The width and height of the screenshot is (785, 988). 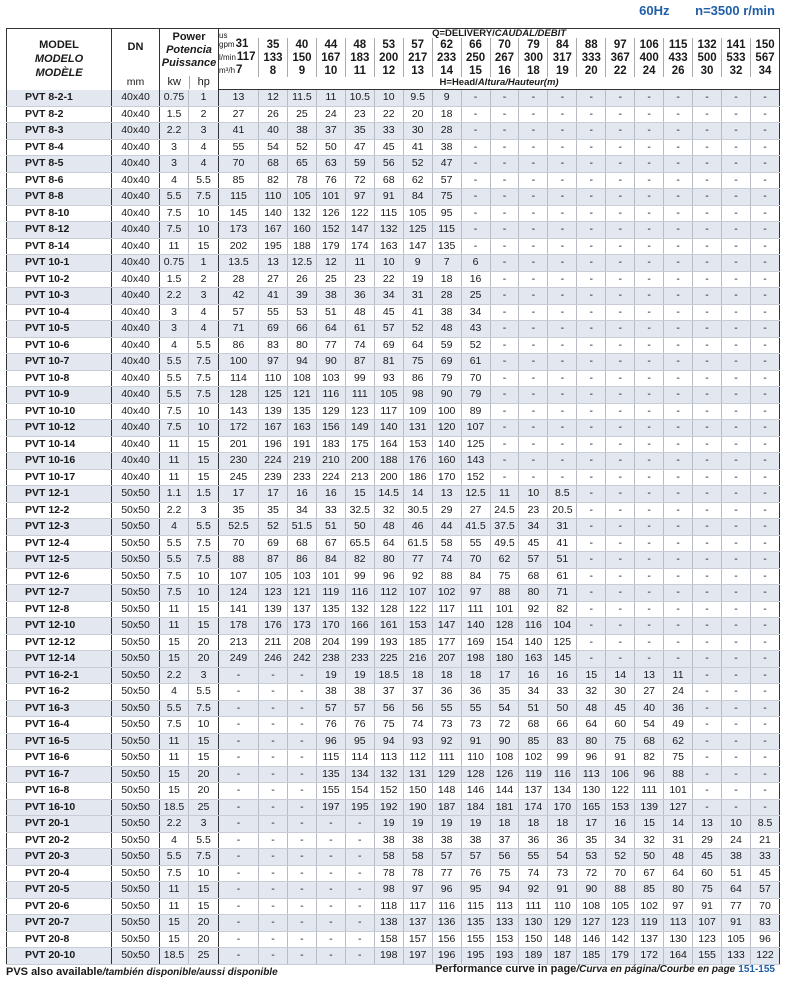 What do you see at coordinates (446, 70) in the screenshot?
I see `flow-m3h-value: 14` at bounding box center [446, 70].